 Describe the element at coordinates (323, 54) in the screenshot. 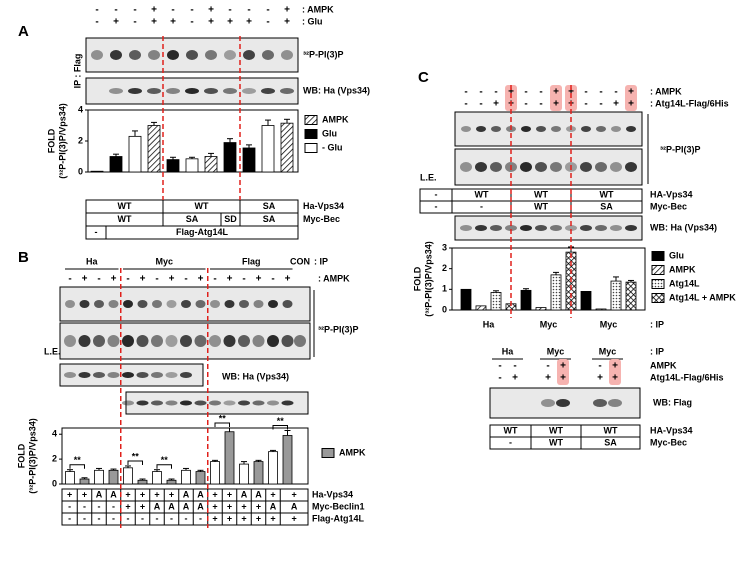

I see `blot-label: ³²P-PI(3)P` at that location.